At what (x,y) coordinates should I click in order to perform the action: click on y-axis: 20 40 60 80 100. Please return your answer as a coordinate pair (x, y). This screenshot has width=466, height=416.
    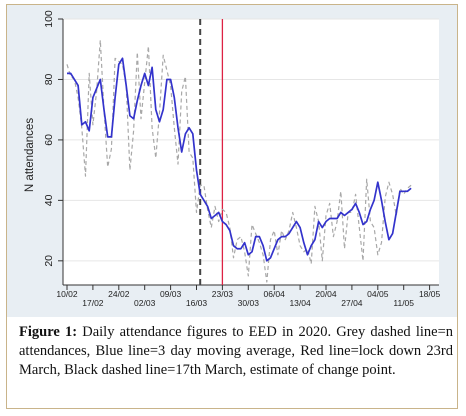
    Looking at the image, I should click on (53, 147).